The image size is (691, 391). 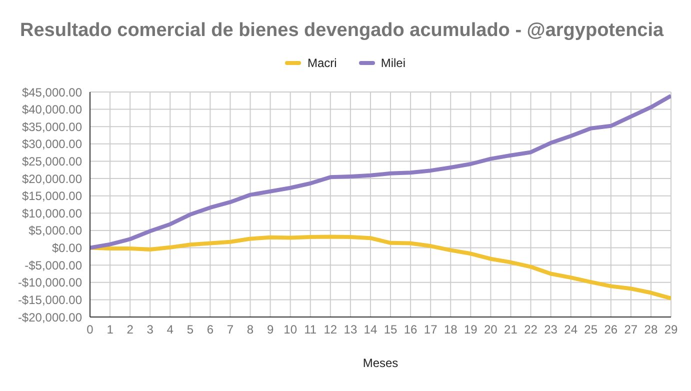 I want to click on x-tick-label: 19, so click(x=471, y=329).